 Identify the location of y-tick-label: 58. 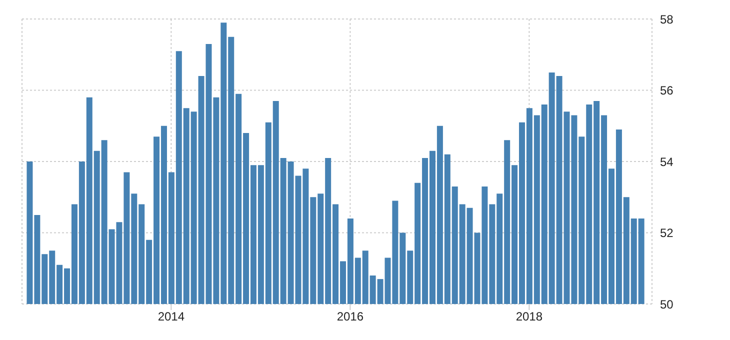
(667, 19).